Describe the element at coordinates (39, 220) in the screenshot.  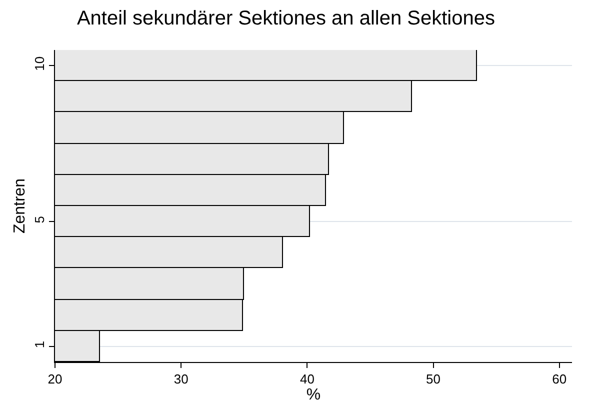
I see `y-tick-label: 5` at that location.